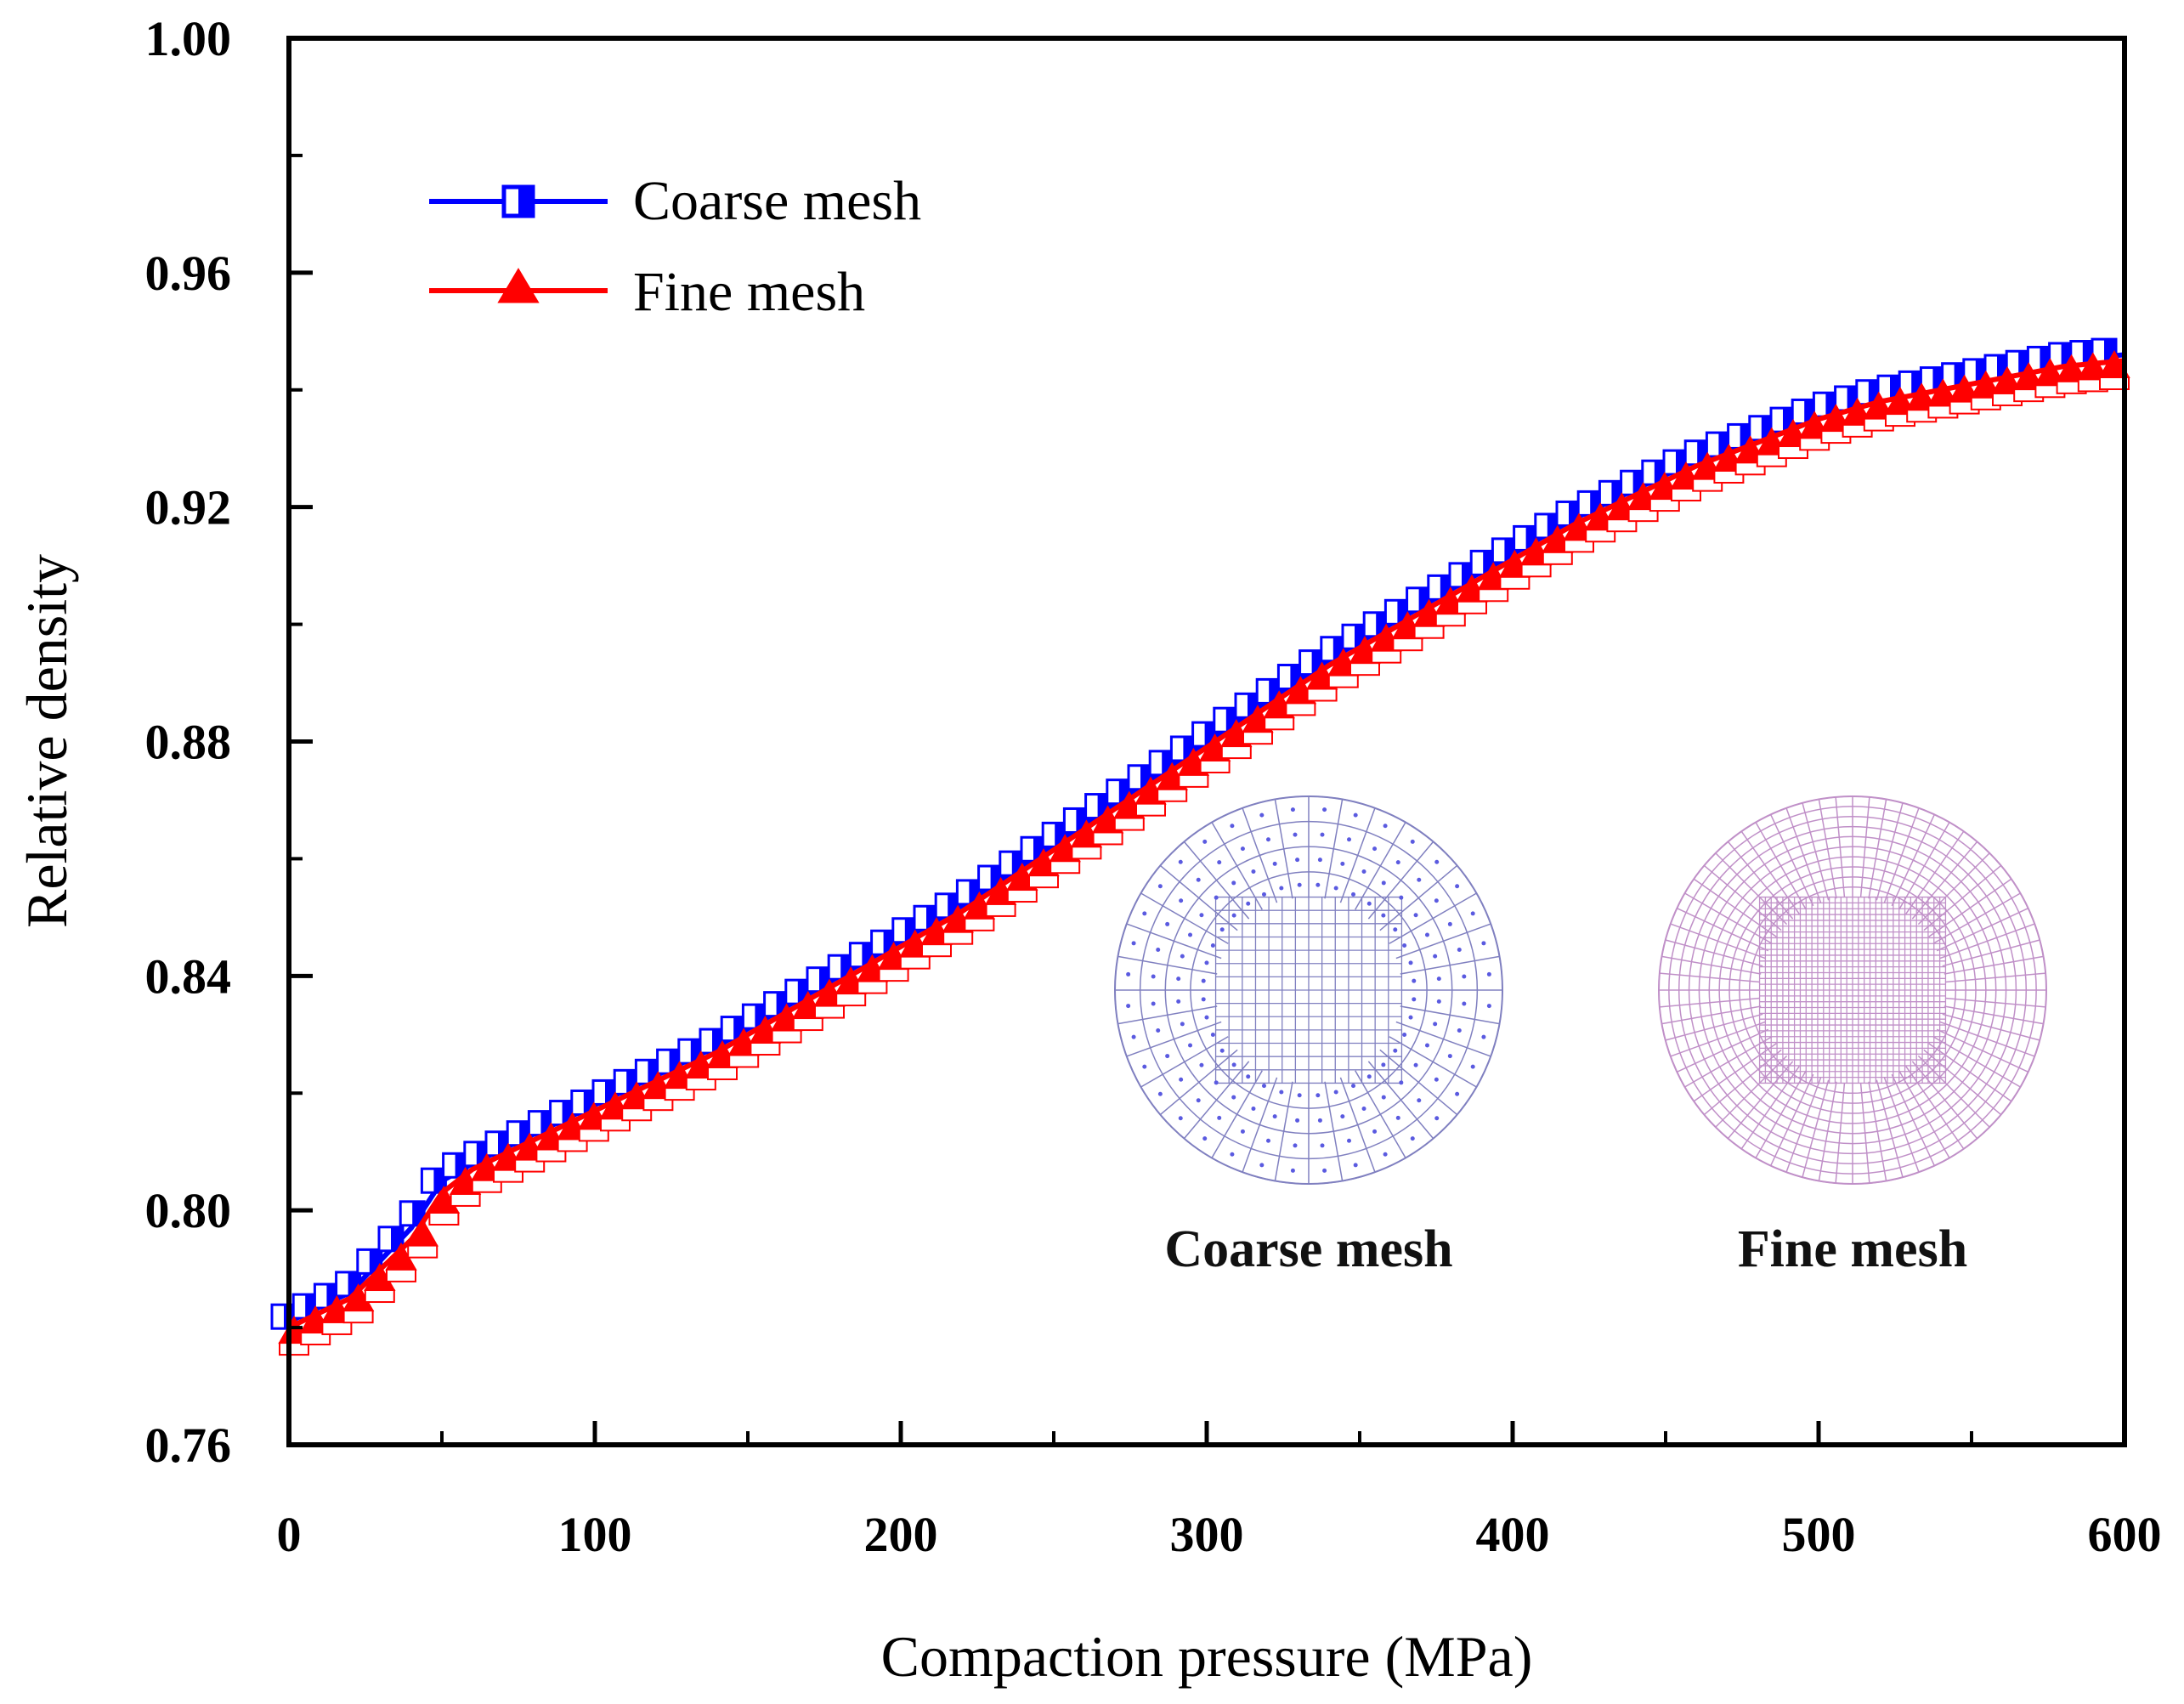 The width and height of the screenshot is (2184, 1704). I want to click on y-axis-title: Relative density, so click(46, 741).